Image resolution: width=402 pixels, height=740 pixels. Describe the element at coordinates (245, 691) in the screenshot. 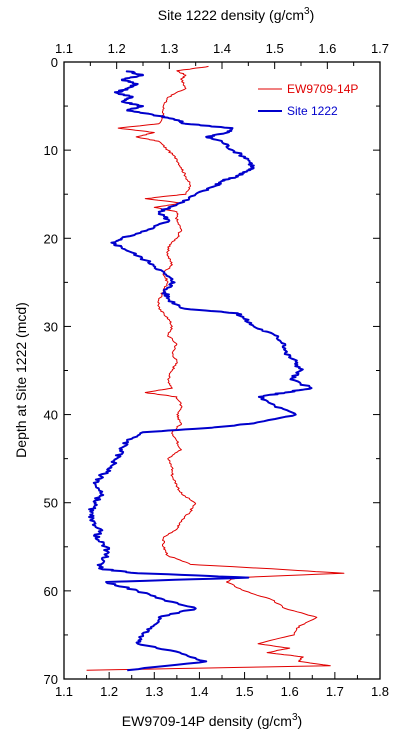

I see `bottom-tick-label: 1.5` at that location.